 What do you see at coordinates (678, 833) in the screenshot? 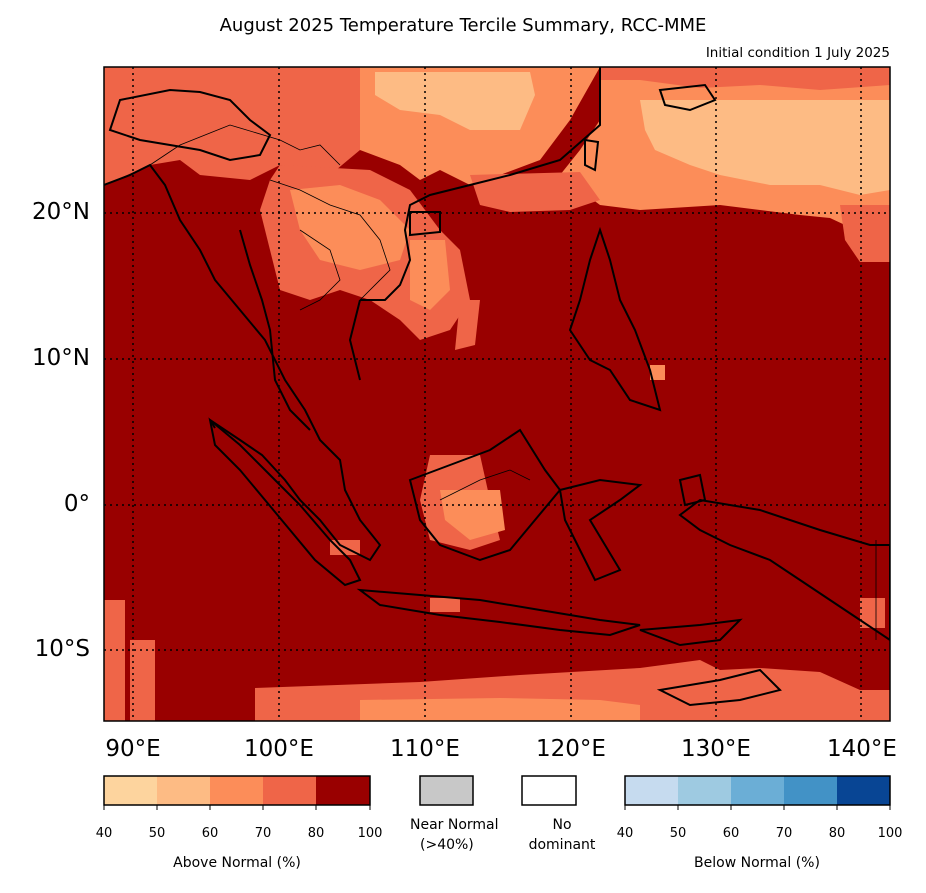
I see `below-tick-50: 50` at bounding box center [678, 833].